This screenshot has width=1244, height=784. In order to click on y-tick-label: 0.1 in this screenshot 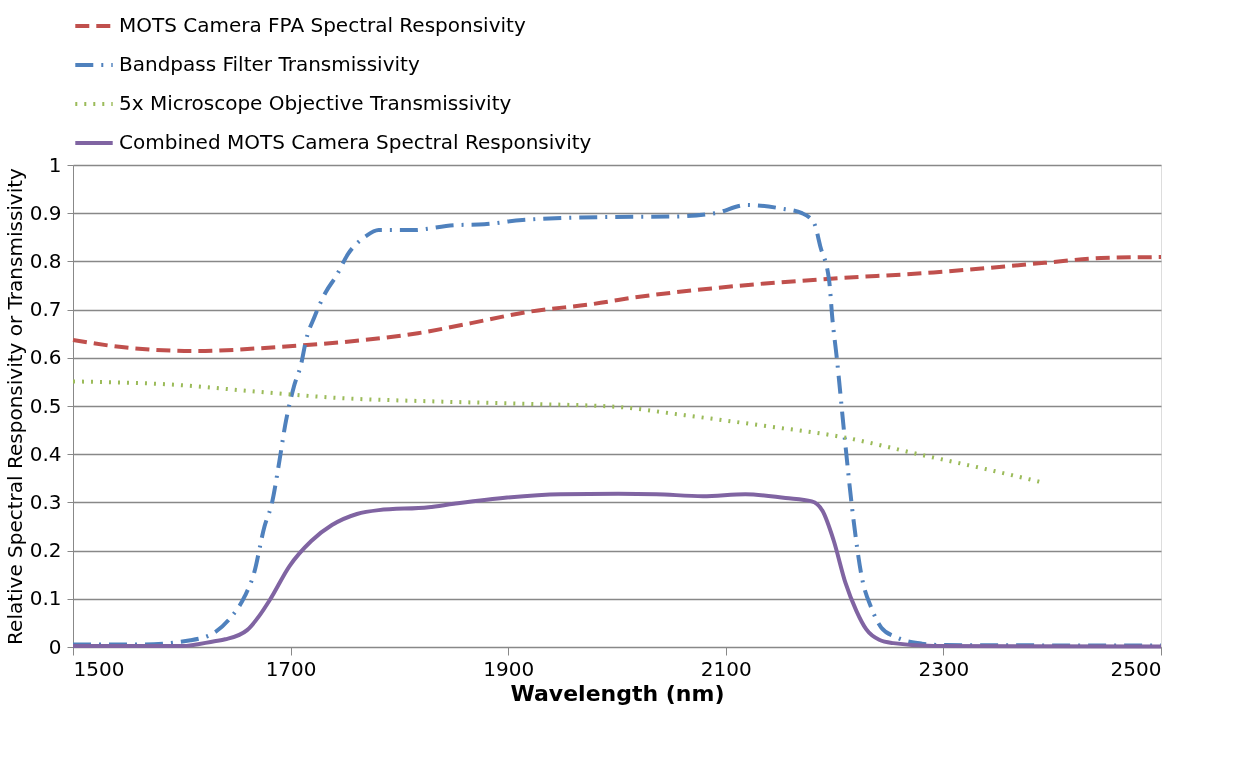, I will do `click(45, 598)`.